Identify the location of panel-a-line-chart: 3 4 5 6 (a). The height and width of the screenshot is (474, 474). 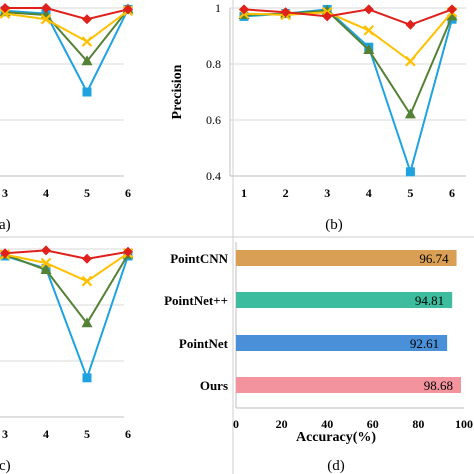
(67, 118).